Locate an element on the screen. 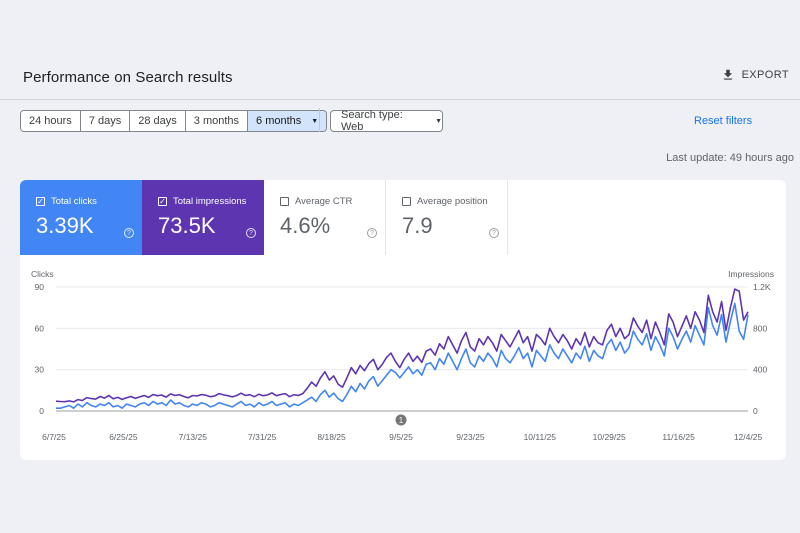  left-tick-label: 0 is located at coordinates (41, 411).